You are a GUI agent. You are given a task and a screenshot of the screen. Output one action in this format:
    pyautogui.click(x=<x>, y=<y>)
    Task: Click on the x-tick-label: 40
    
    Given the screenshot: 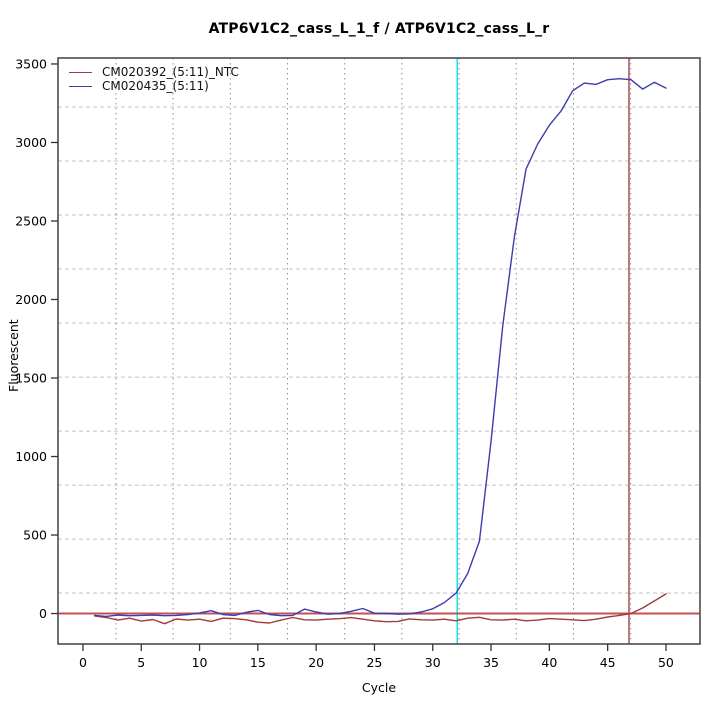 What is the action you would take?
    pyautogui.click(x=549, y=662)
    